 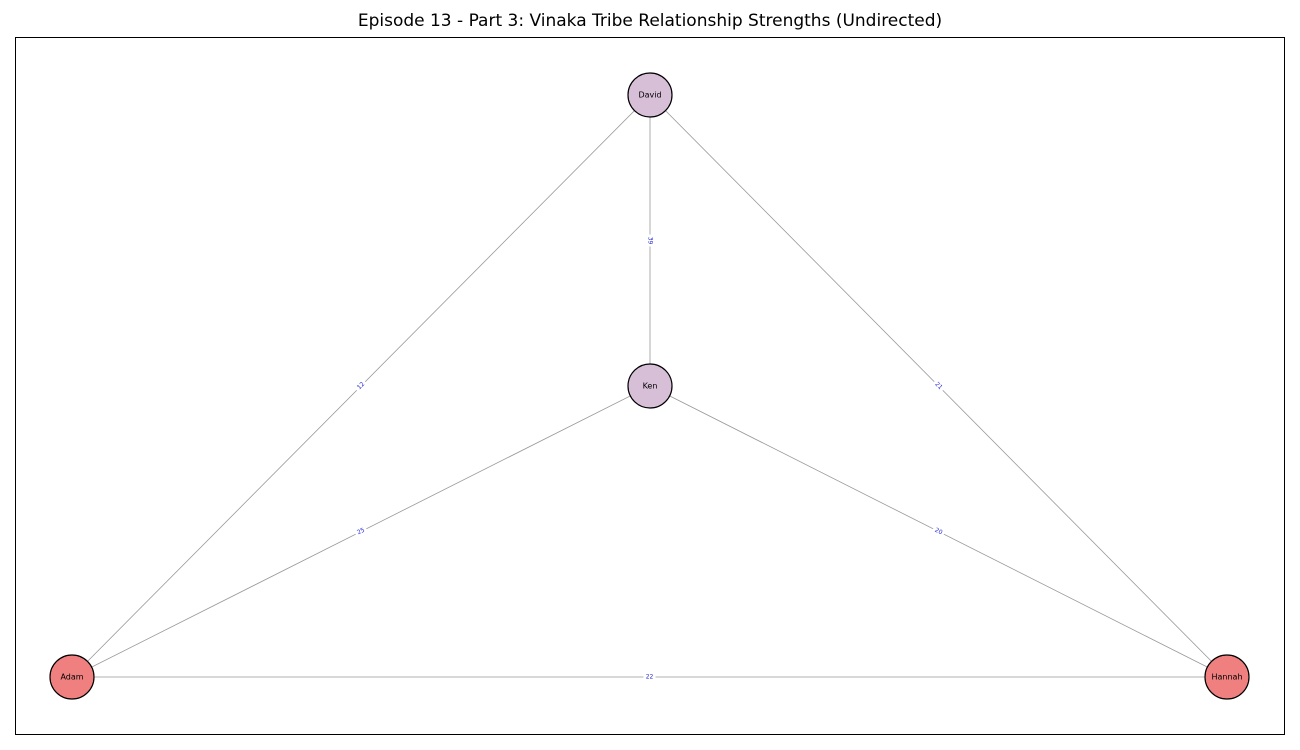 I want to click on node-label-adam: Adam, so click(x=71, y=677).